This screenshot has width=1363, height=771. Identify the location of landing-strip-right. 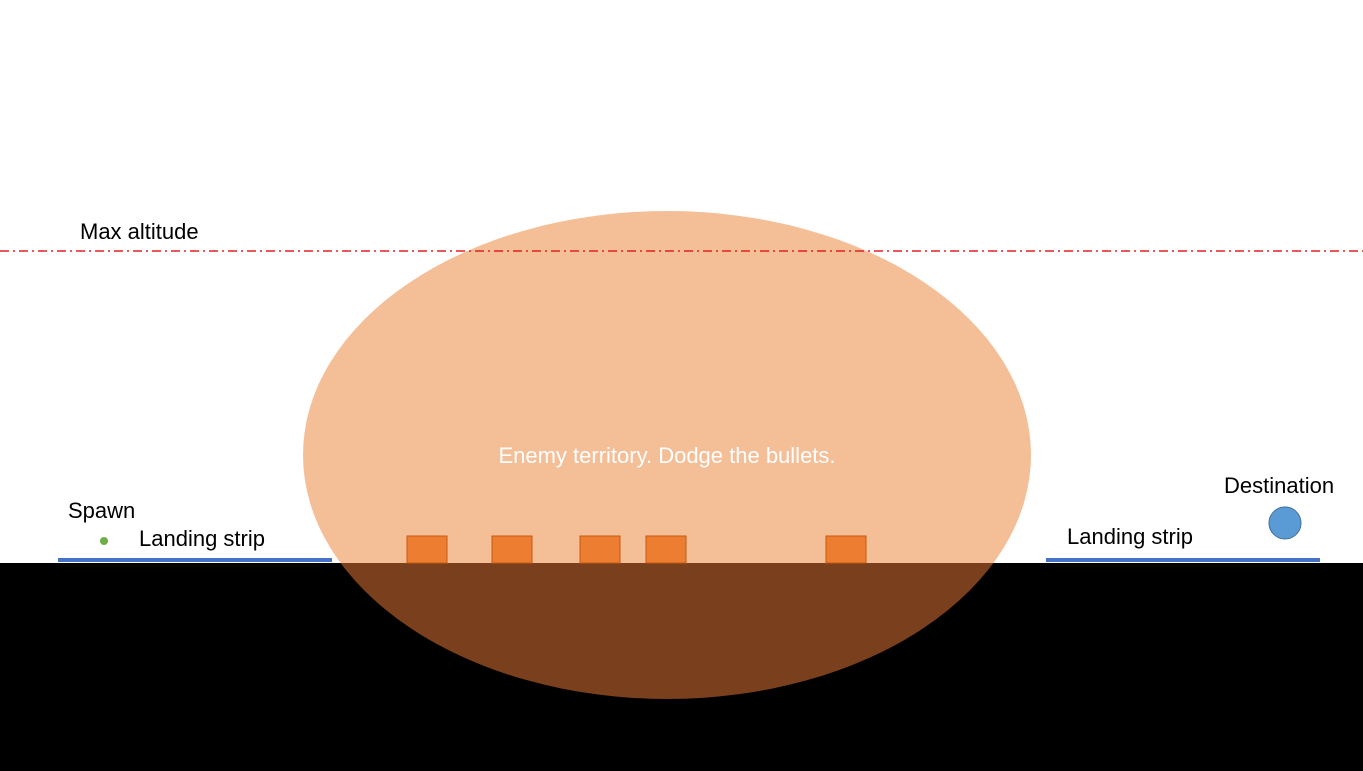
(1183, 560).